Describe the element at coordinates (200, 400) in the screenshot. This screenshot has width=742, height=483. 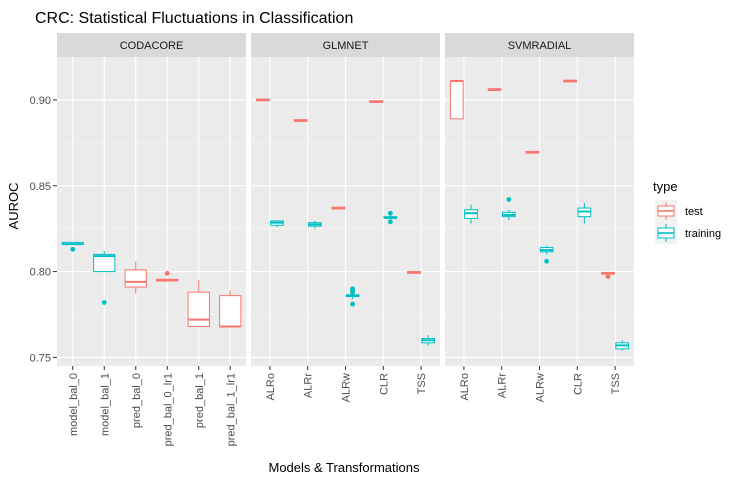
I see `x-tick-label: pred_bal_1` at that location.